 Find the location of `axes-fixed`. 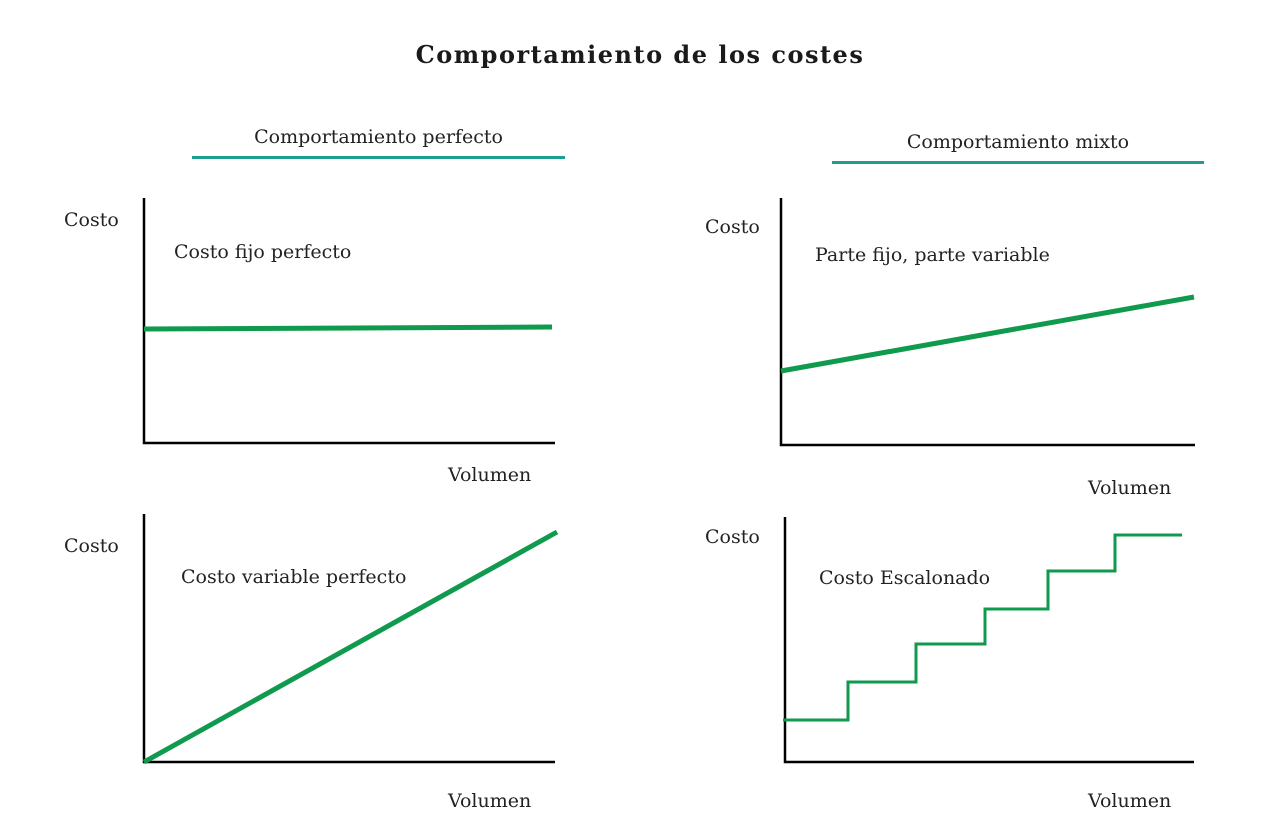

axes-fixed is located at coordinates (348, 321).